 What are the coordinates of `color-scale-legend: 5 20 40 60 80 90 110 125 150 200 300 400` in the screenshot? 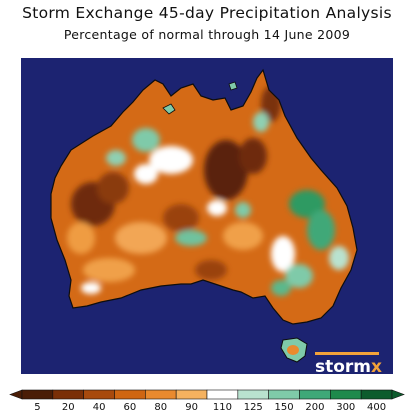 It's located at (207, 401).